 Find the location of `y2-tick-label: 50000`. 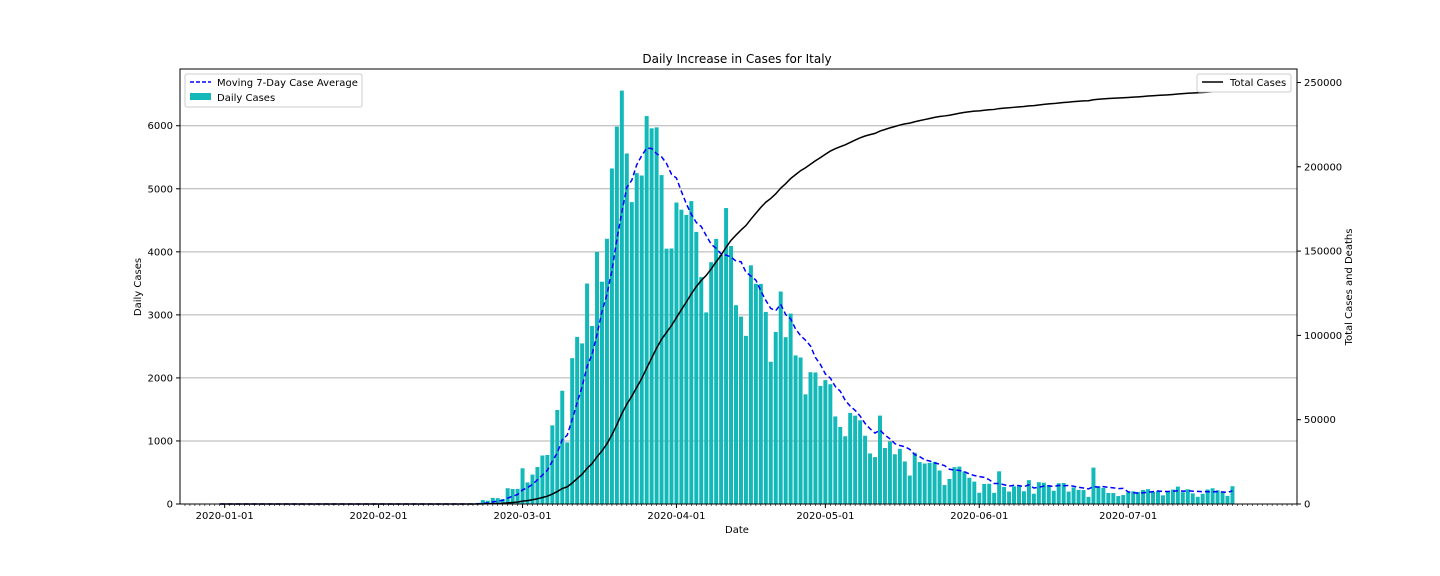

y2-tick-label: 50000 is located at coordinates (1320, 420).